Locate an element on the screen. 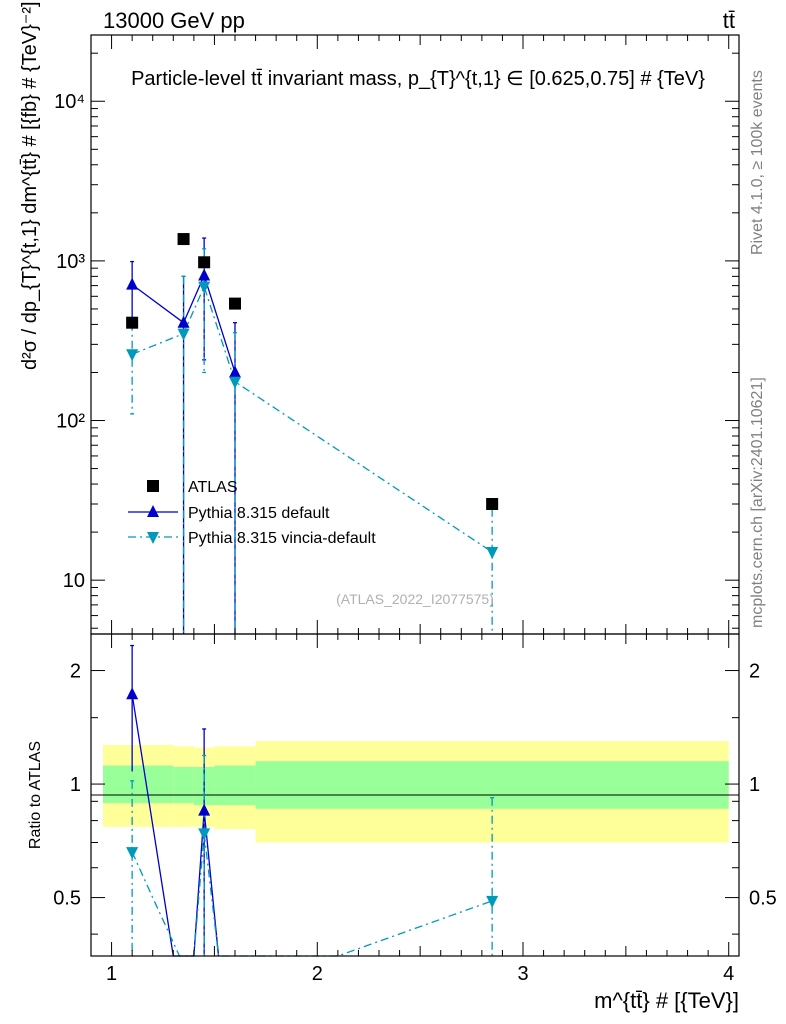 The width and height of the screenshot is (786, 1024). mcplots-label: mcplots.cern.ch [arXiv:2401.10621] is located at coordinates (757, 502).